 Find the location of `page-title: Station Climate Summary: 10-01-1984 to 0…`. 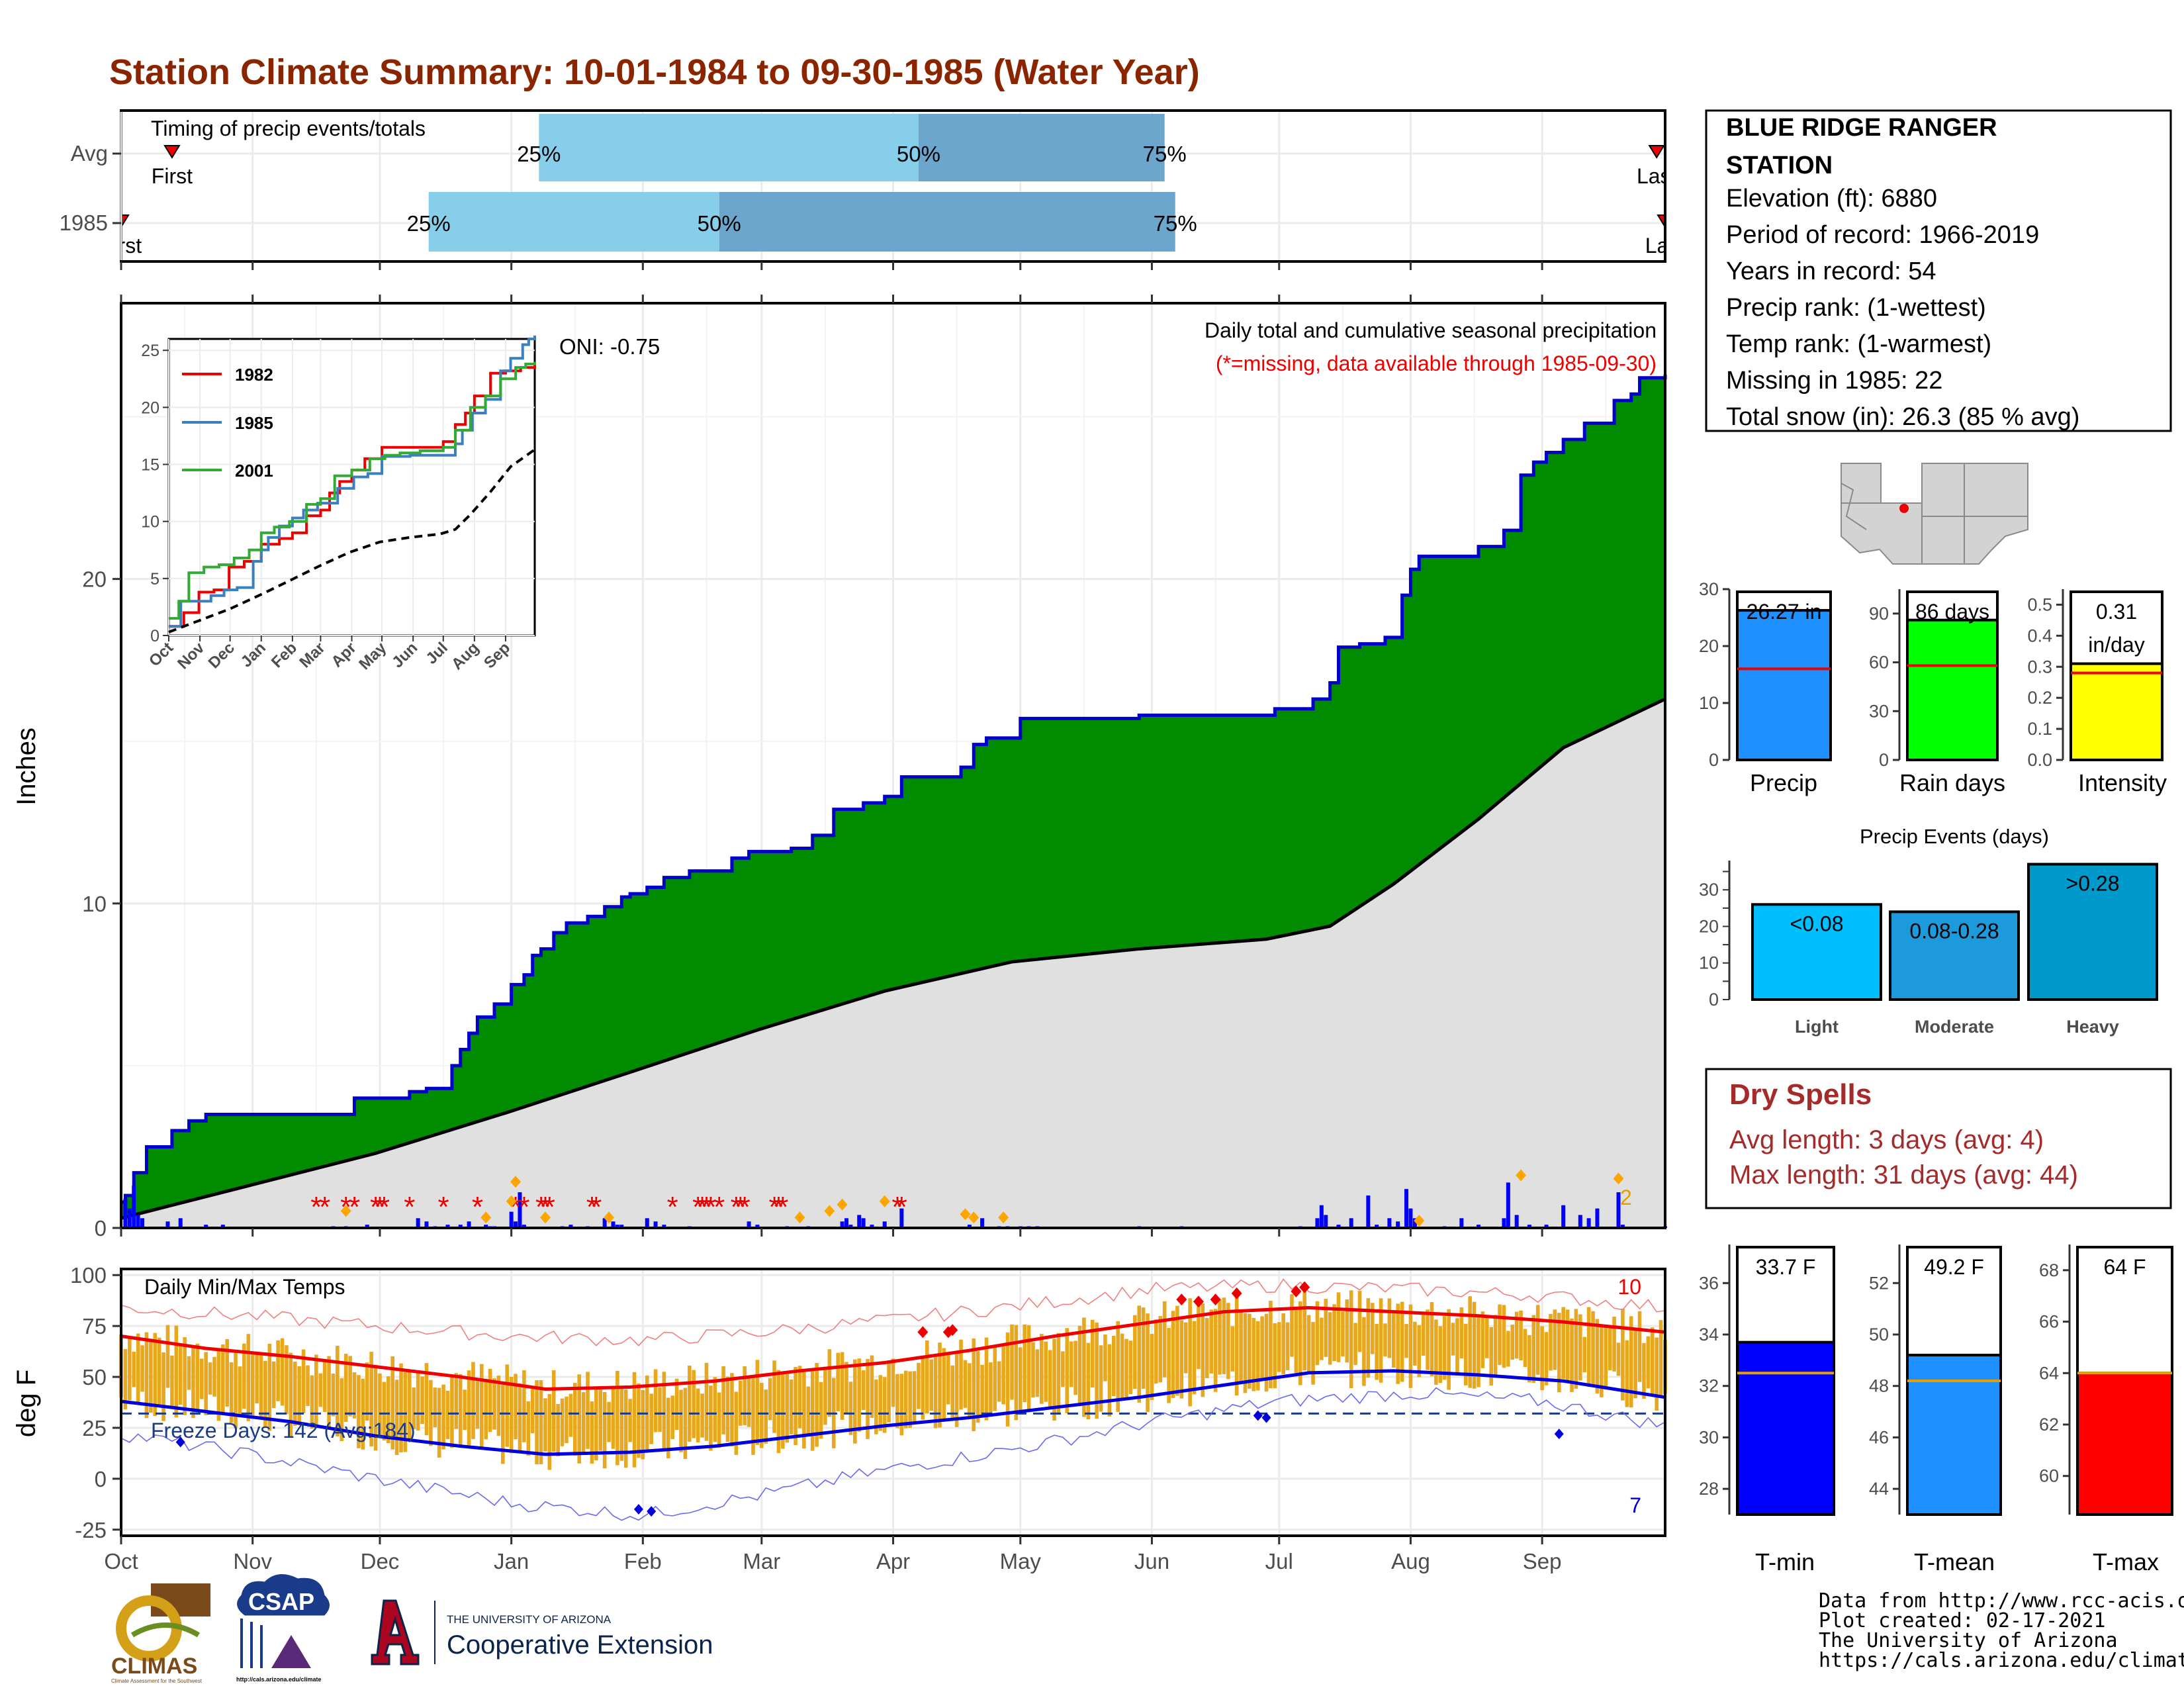

page-title: Station Climate Summary: 10-01-1984 to 0… is located at coordinates (654, 72).